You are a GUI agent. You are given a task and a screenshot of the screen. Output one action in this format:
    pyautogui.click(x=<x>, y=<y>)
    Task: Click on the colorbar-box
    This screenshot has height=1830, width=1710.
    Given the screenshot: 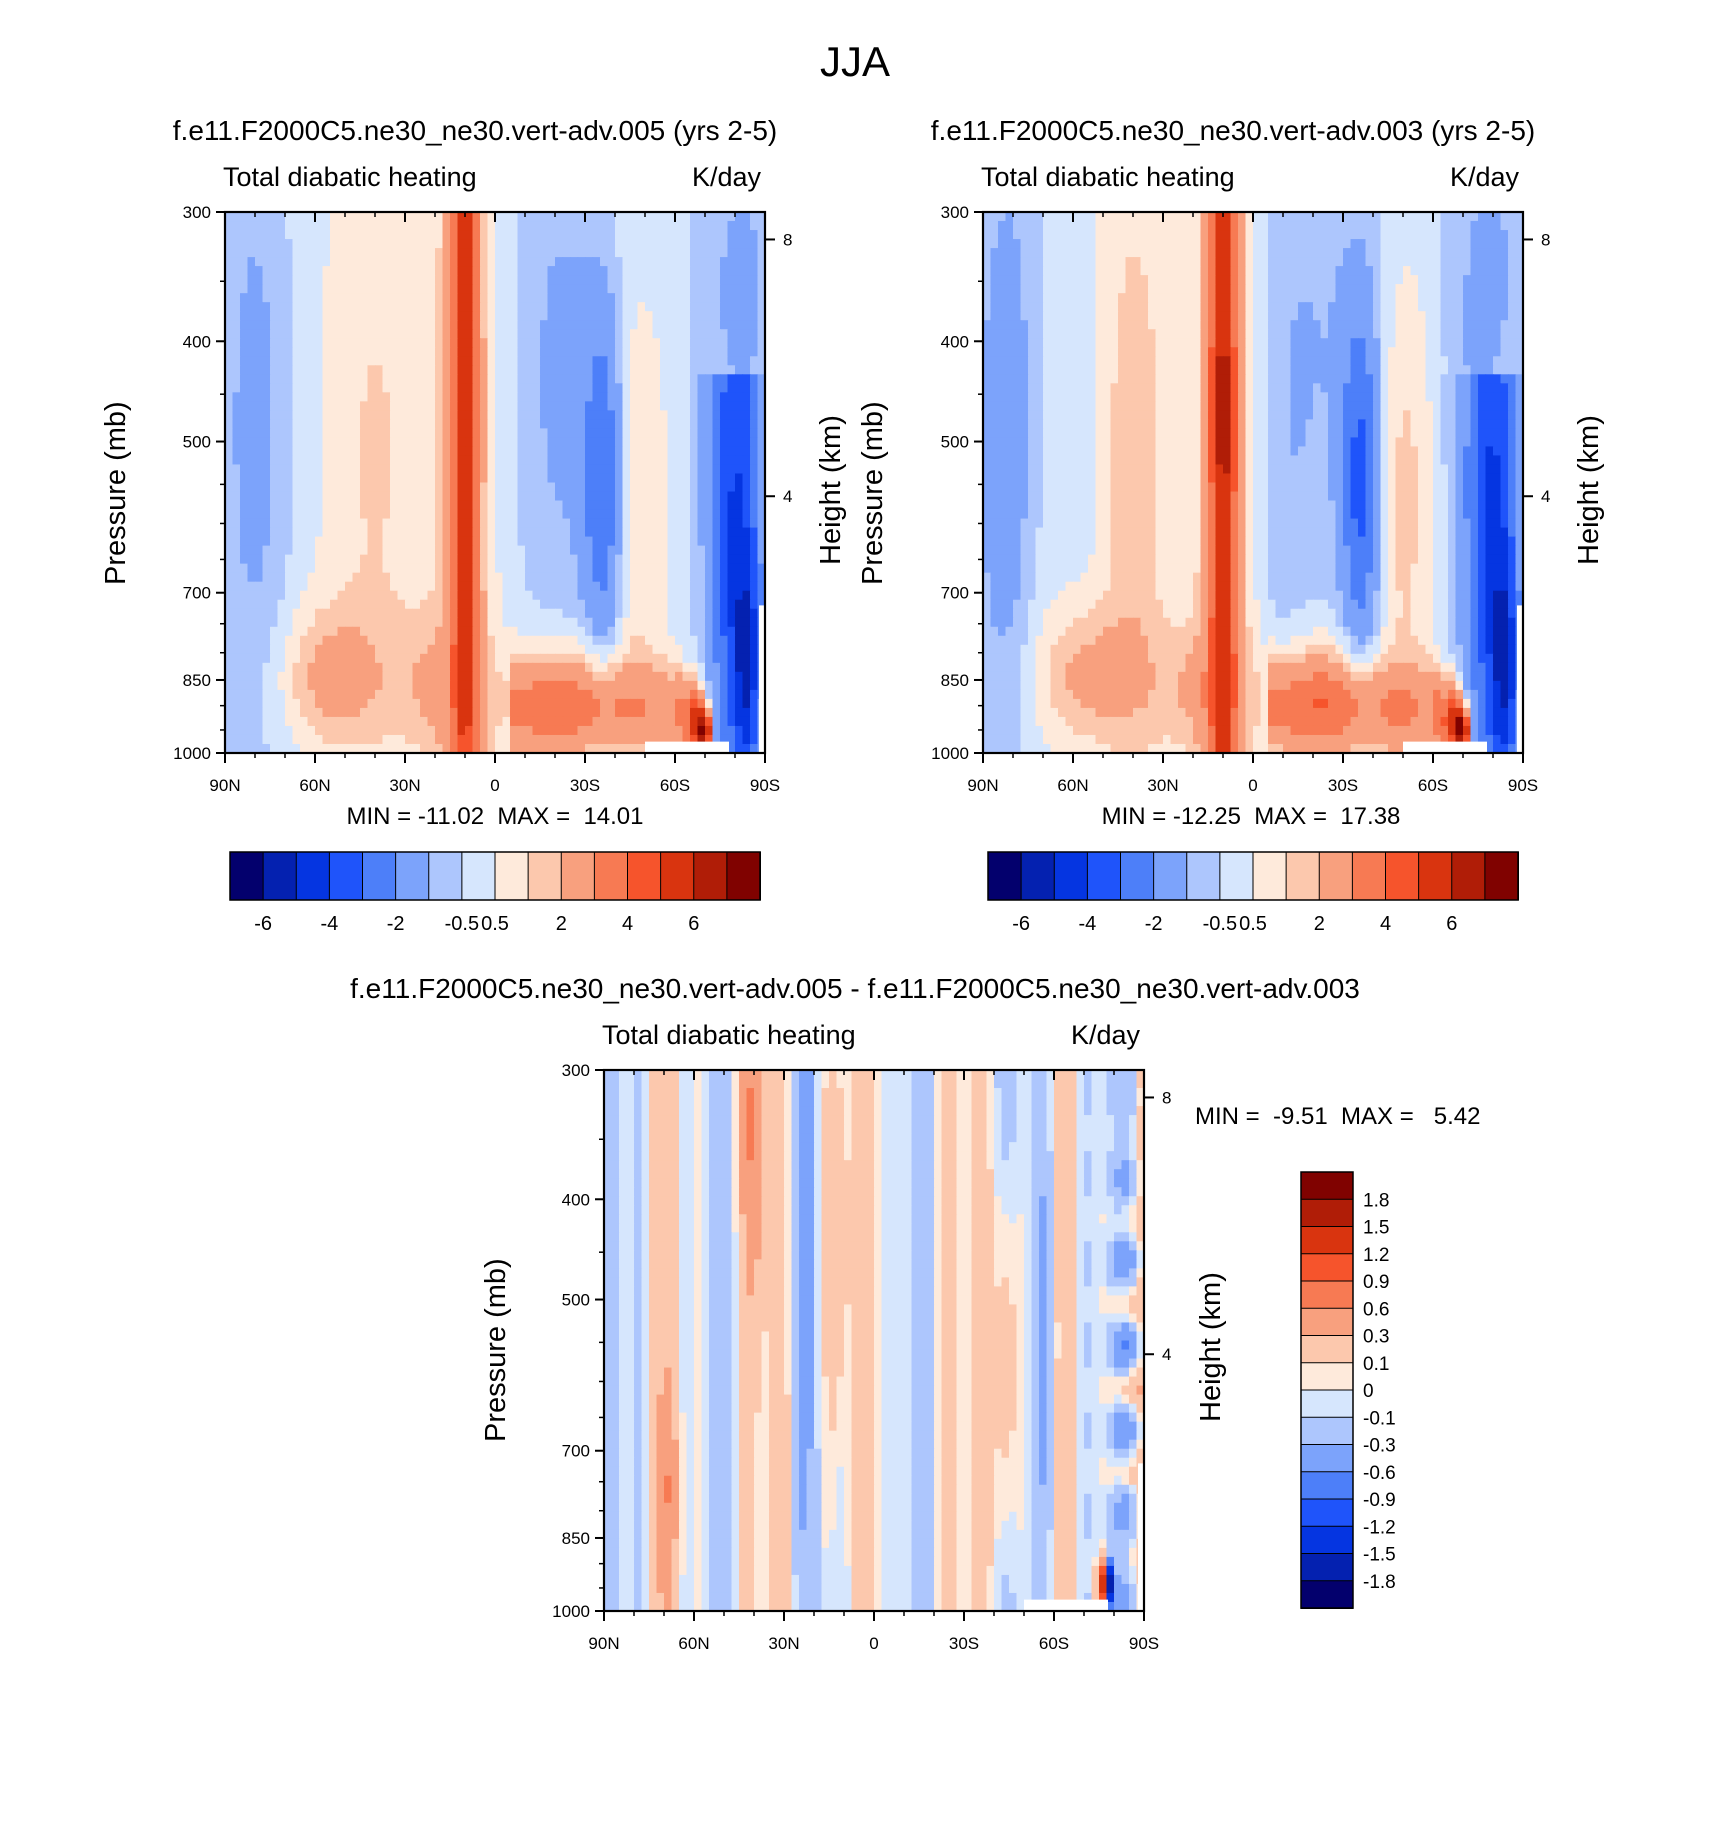 What is the action you would take?
    pyautogui.click(x=412, y=876)
    